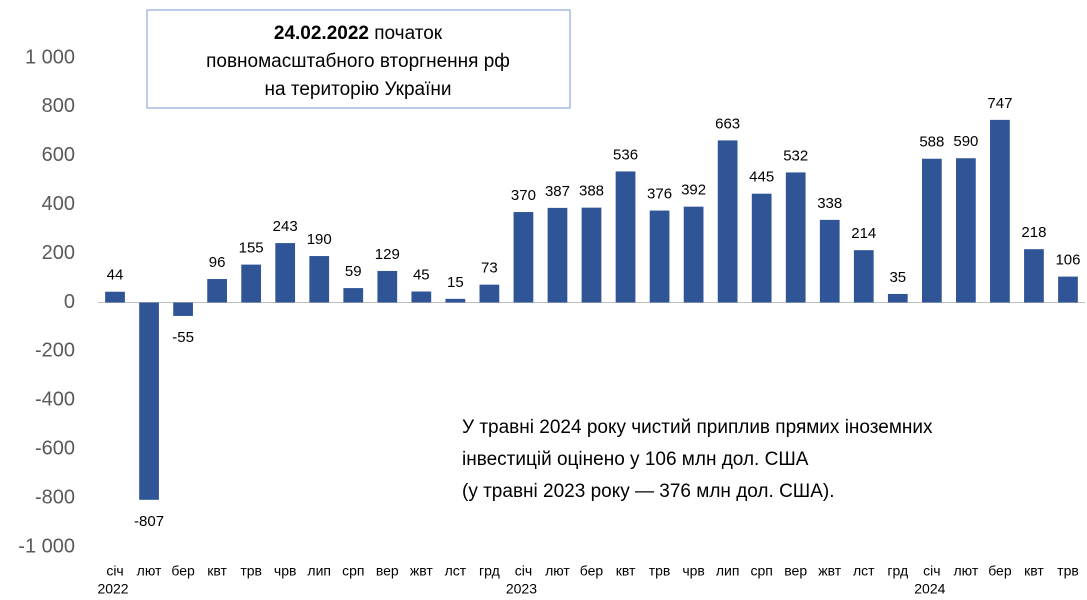  What do you see at coordinates (55, 497) in the screenshot?
I see `y-tick-label: -800` at bounding box center [55, 497].